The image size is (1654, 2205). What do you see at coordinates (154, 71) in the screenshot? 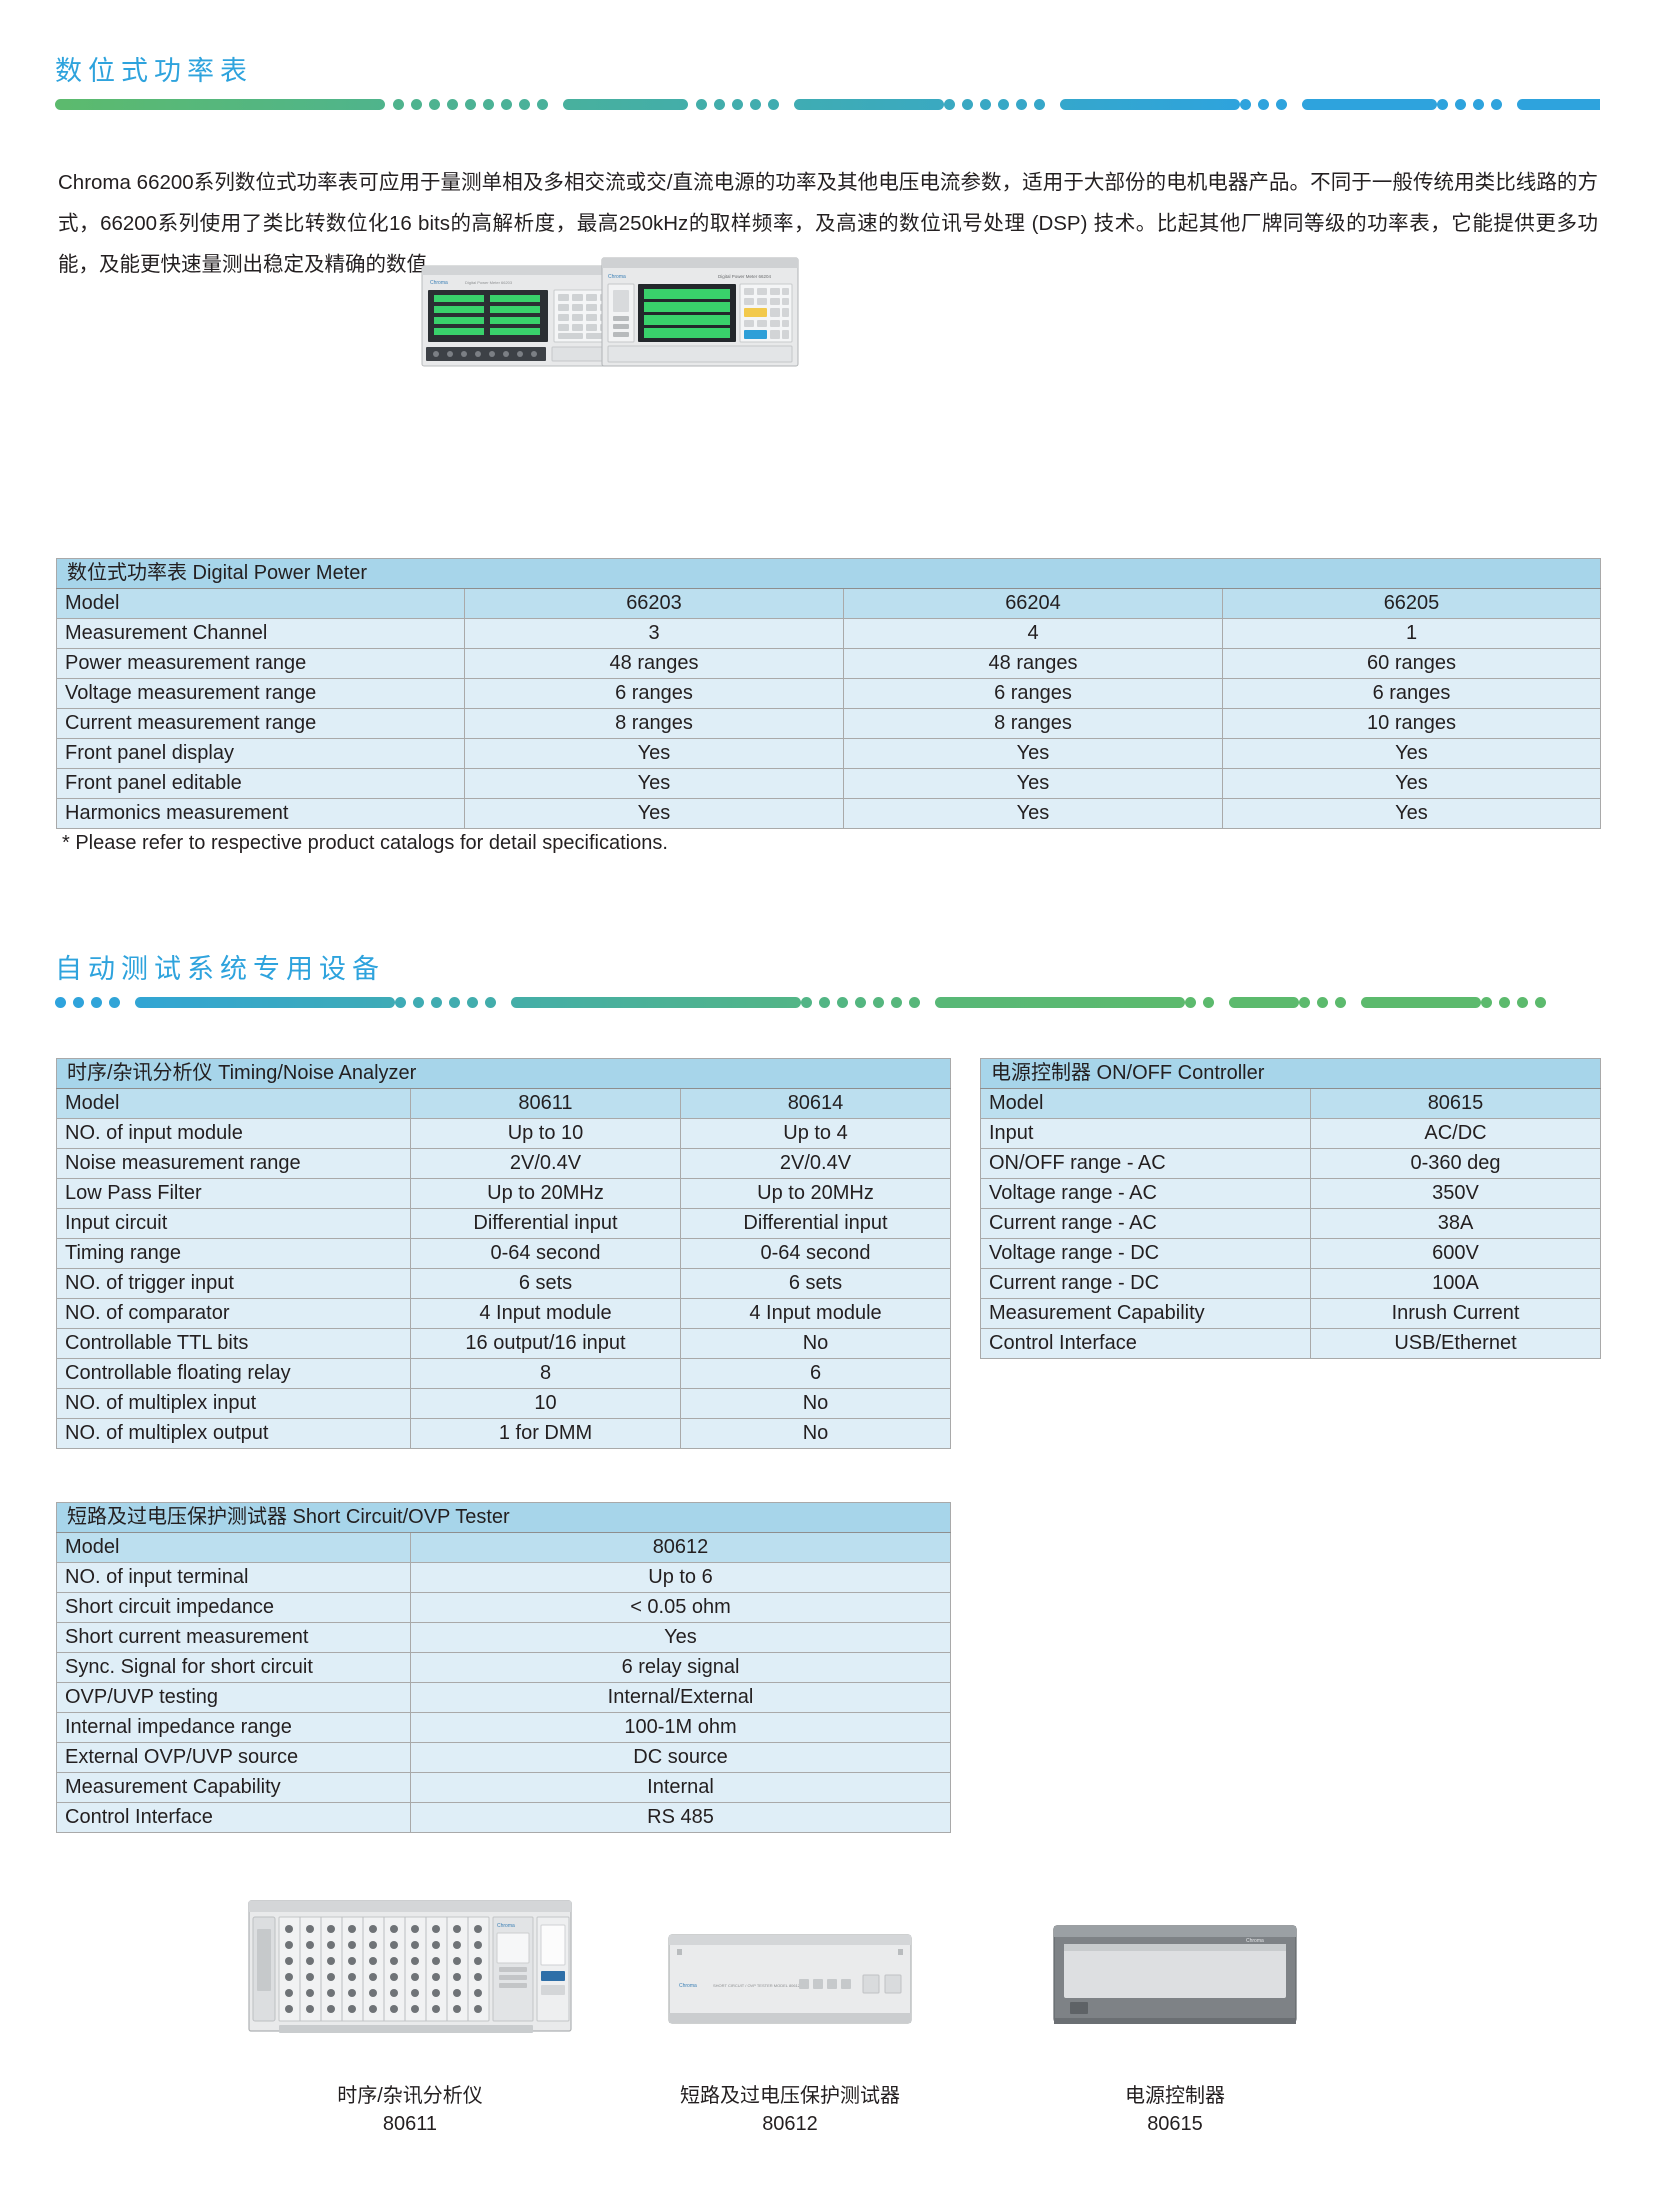
I see `section-title-power-meter: 数位式功率表` at bounding box center [154, 71].